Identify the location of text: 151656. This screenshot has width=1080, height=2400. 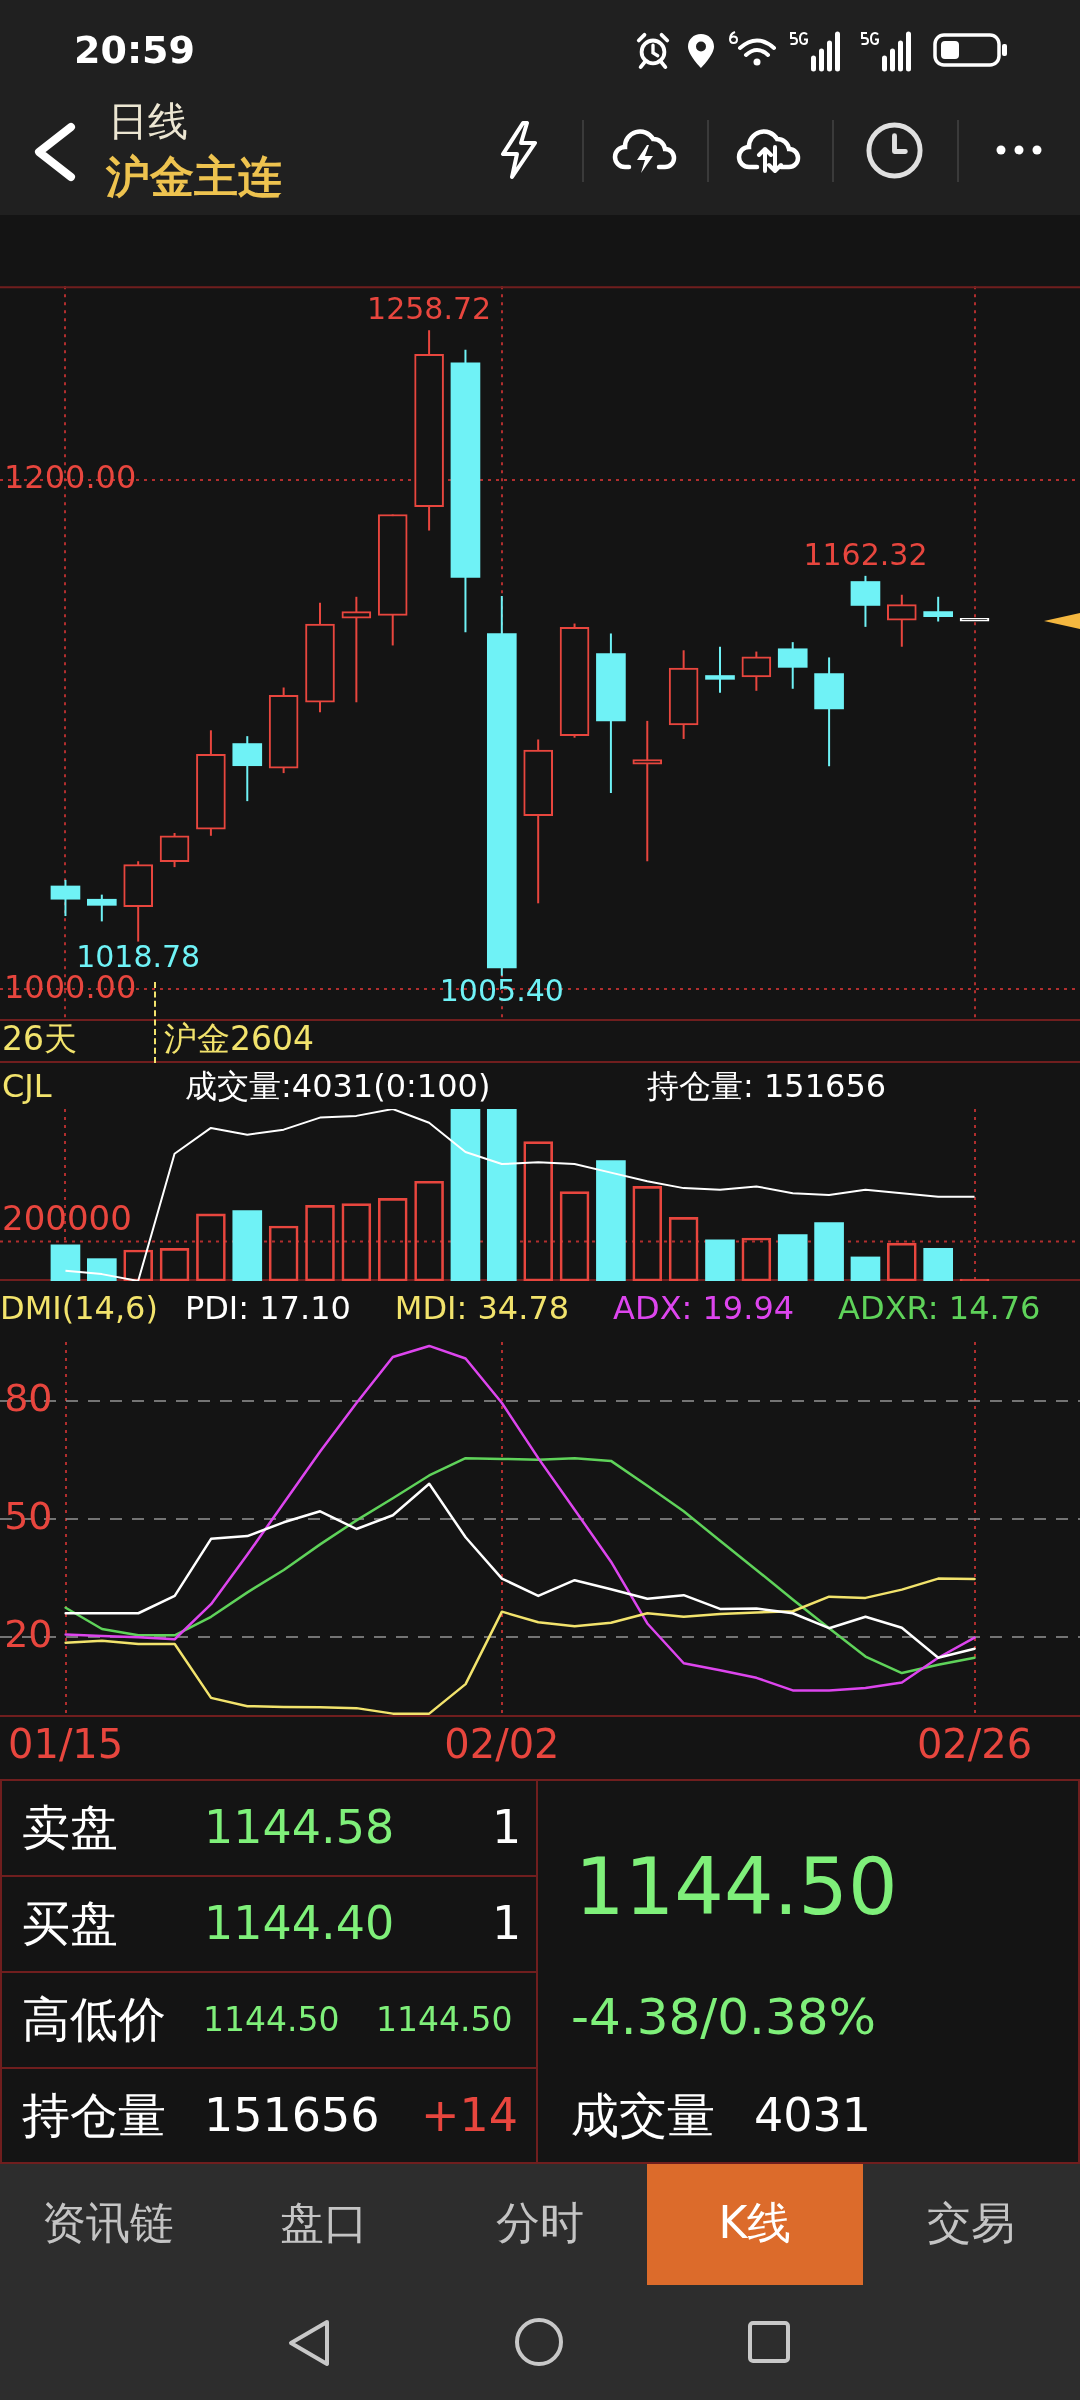
(292, 2115).